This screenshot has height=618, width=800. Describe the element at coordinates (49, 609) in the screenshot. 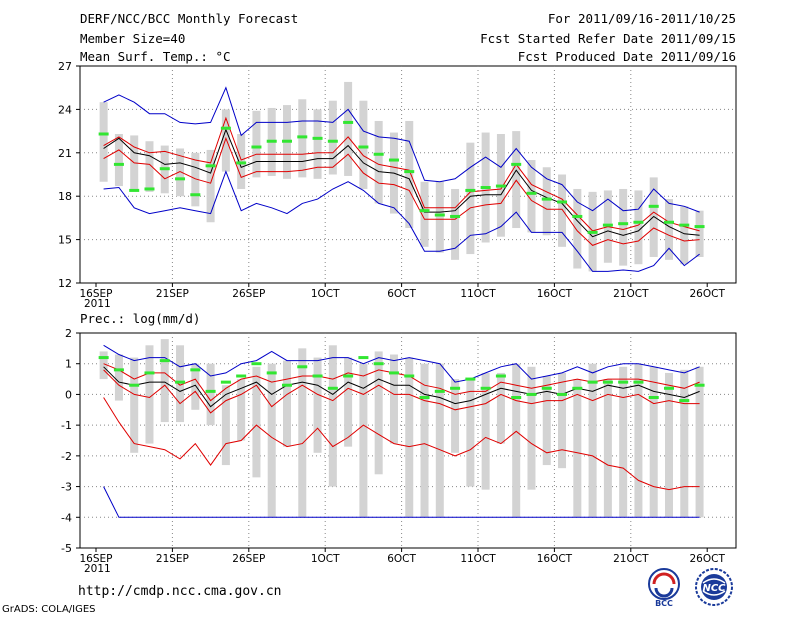

I see `grads-credit: GrADS: COLA/IGES` at that location.